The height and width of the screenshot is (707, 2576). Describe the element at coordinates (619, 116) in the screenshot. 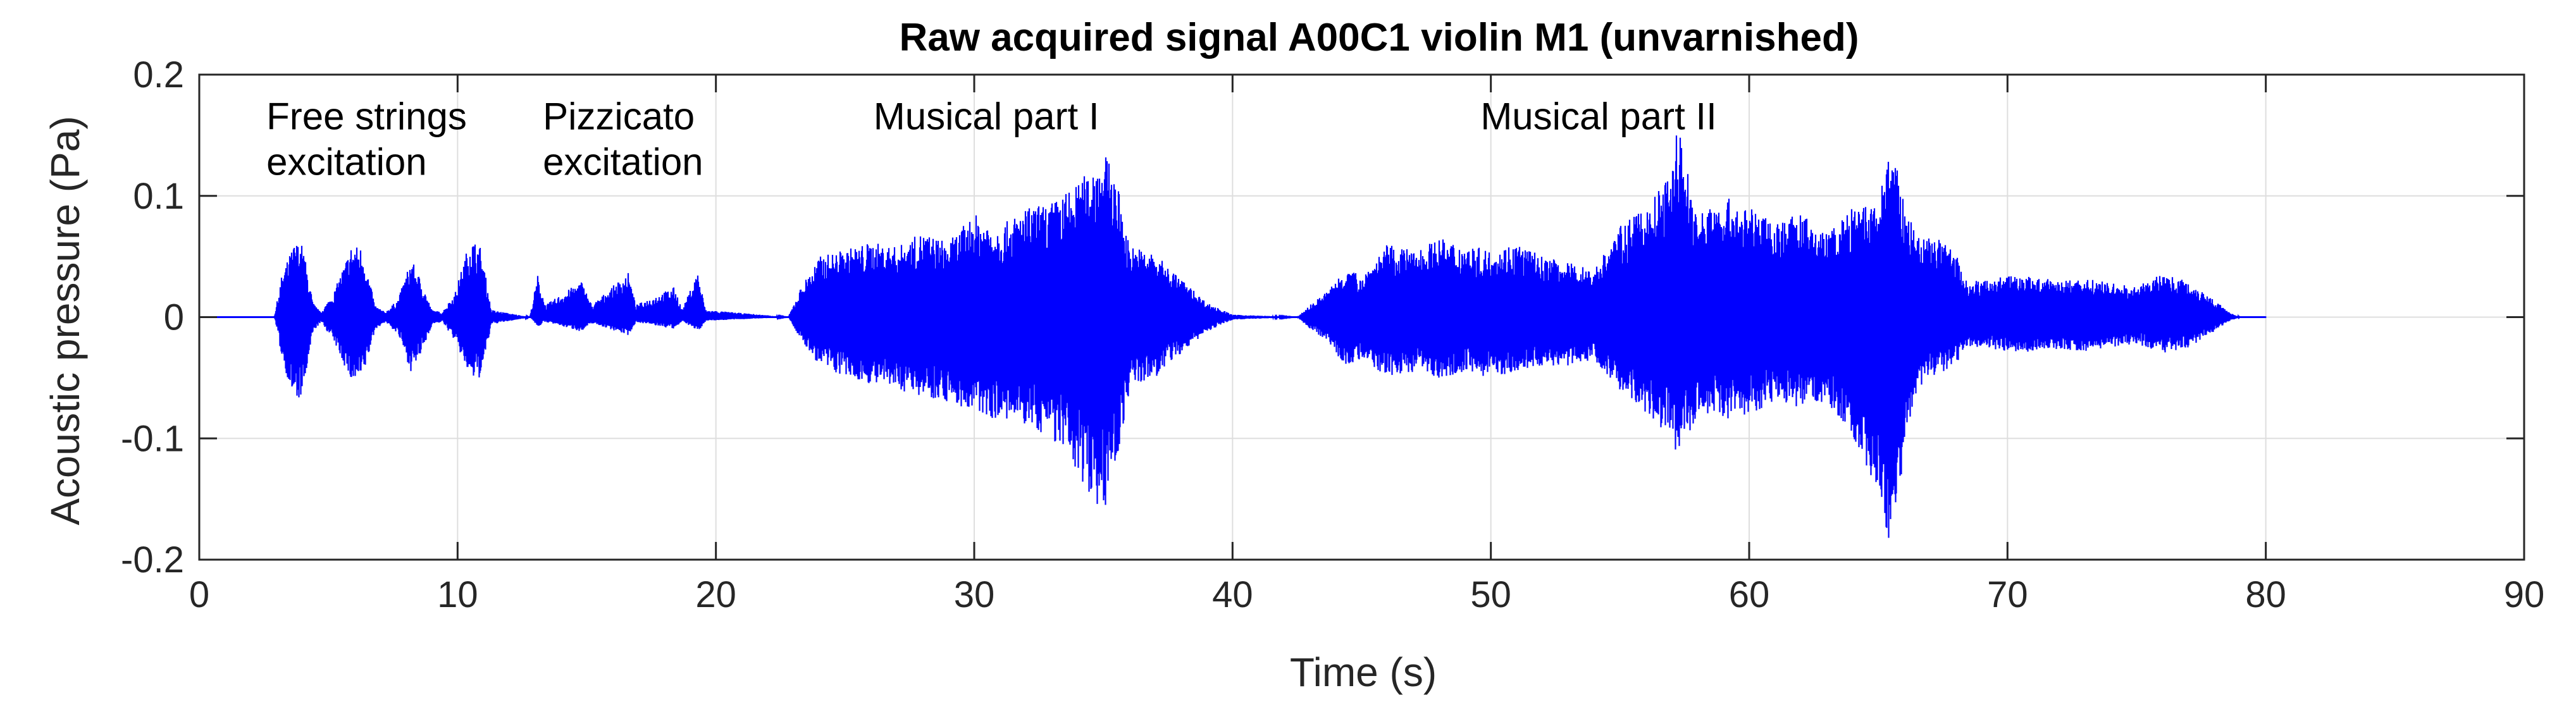

I see `annotation-line: Pizzicato` at that location.